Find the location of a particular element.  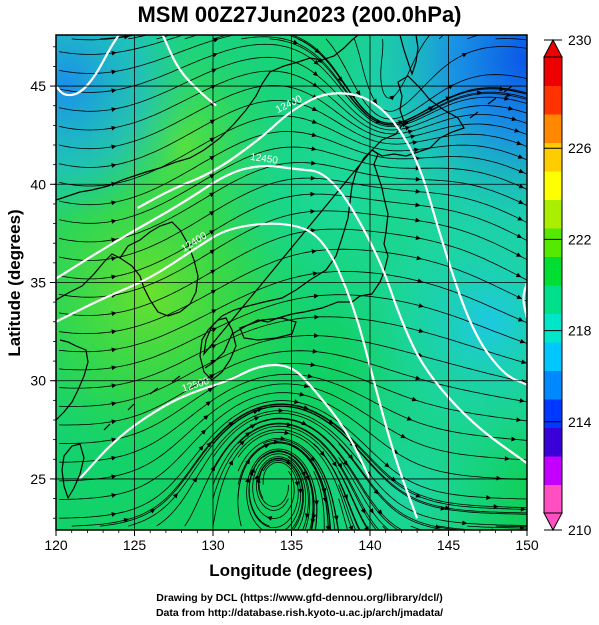

colorbar-tick-label: 226 is located at coordinates (580, 148).